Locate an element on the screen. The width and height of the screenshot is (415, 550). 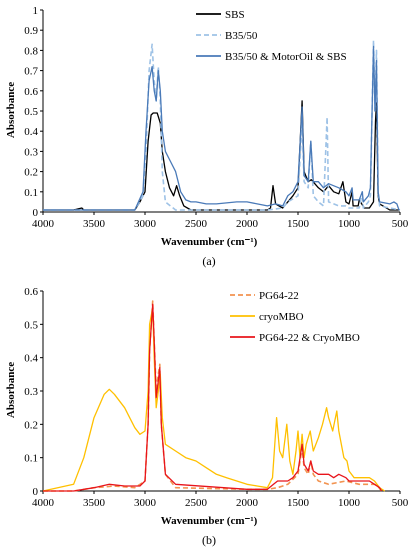
chart-b-legend-label-1: PG64-22 is located at coordinates (279, 296).